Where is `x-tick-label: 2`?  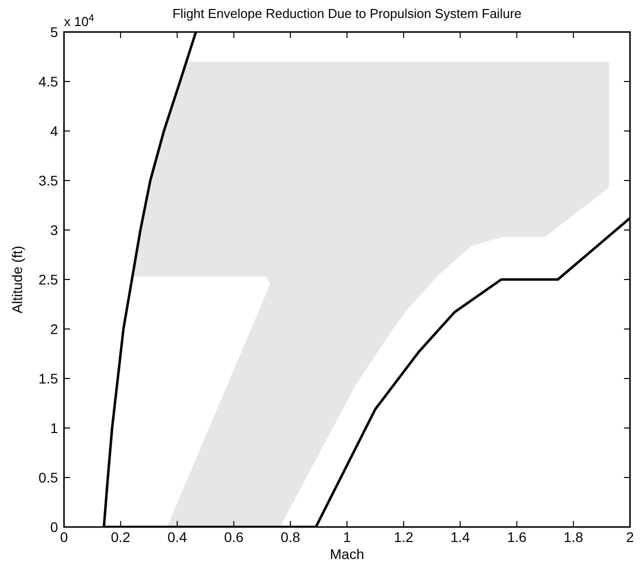
x-tick-label: 2 is located at coordinates (630, 537).